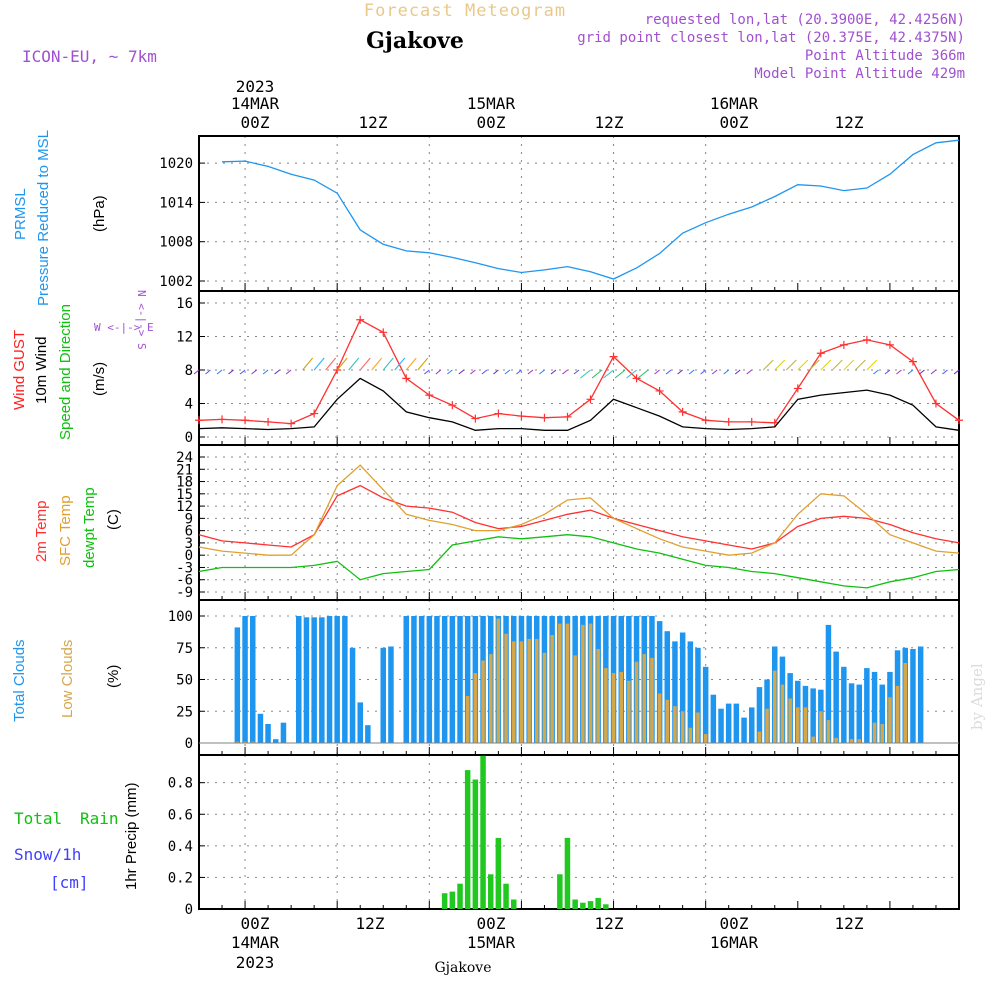  I want to click on cloud-unit: (%), so click(113, 676).